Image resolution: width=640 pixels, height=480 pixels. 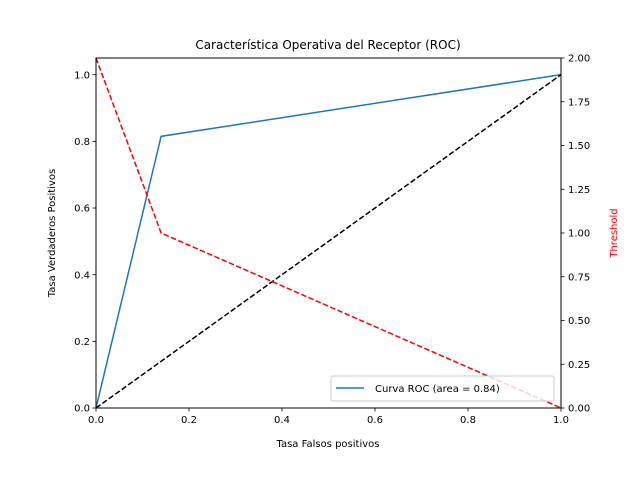 I want to click on x-tick-label: 0.2, so click(x=189, y=420).